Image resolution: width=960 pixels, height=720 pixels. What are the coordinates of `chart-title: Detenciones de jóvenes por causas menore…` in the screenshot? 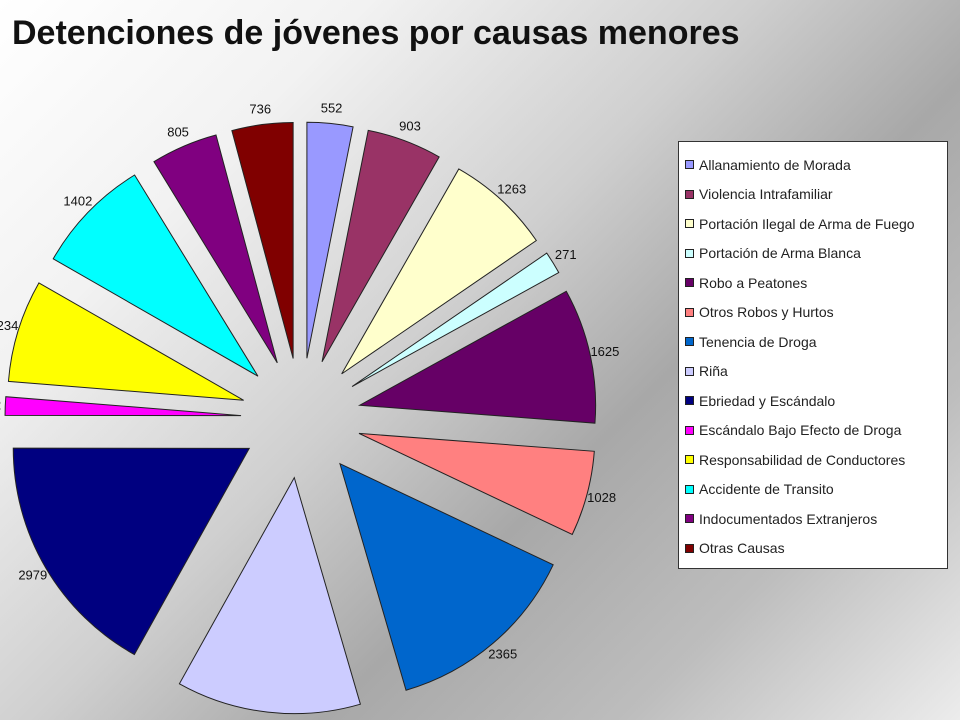 It's located at (376, 33).